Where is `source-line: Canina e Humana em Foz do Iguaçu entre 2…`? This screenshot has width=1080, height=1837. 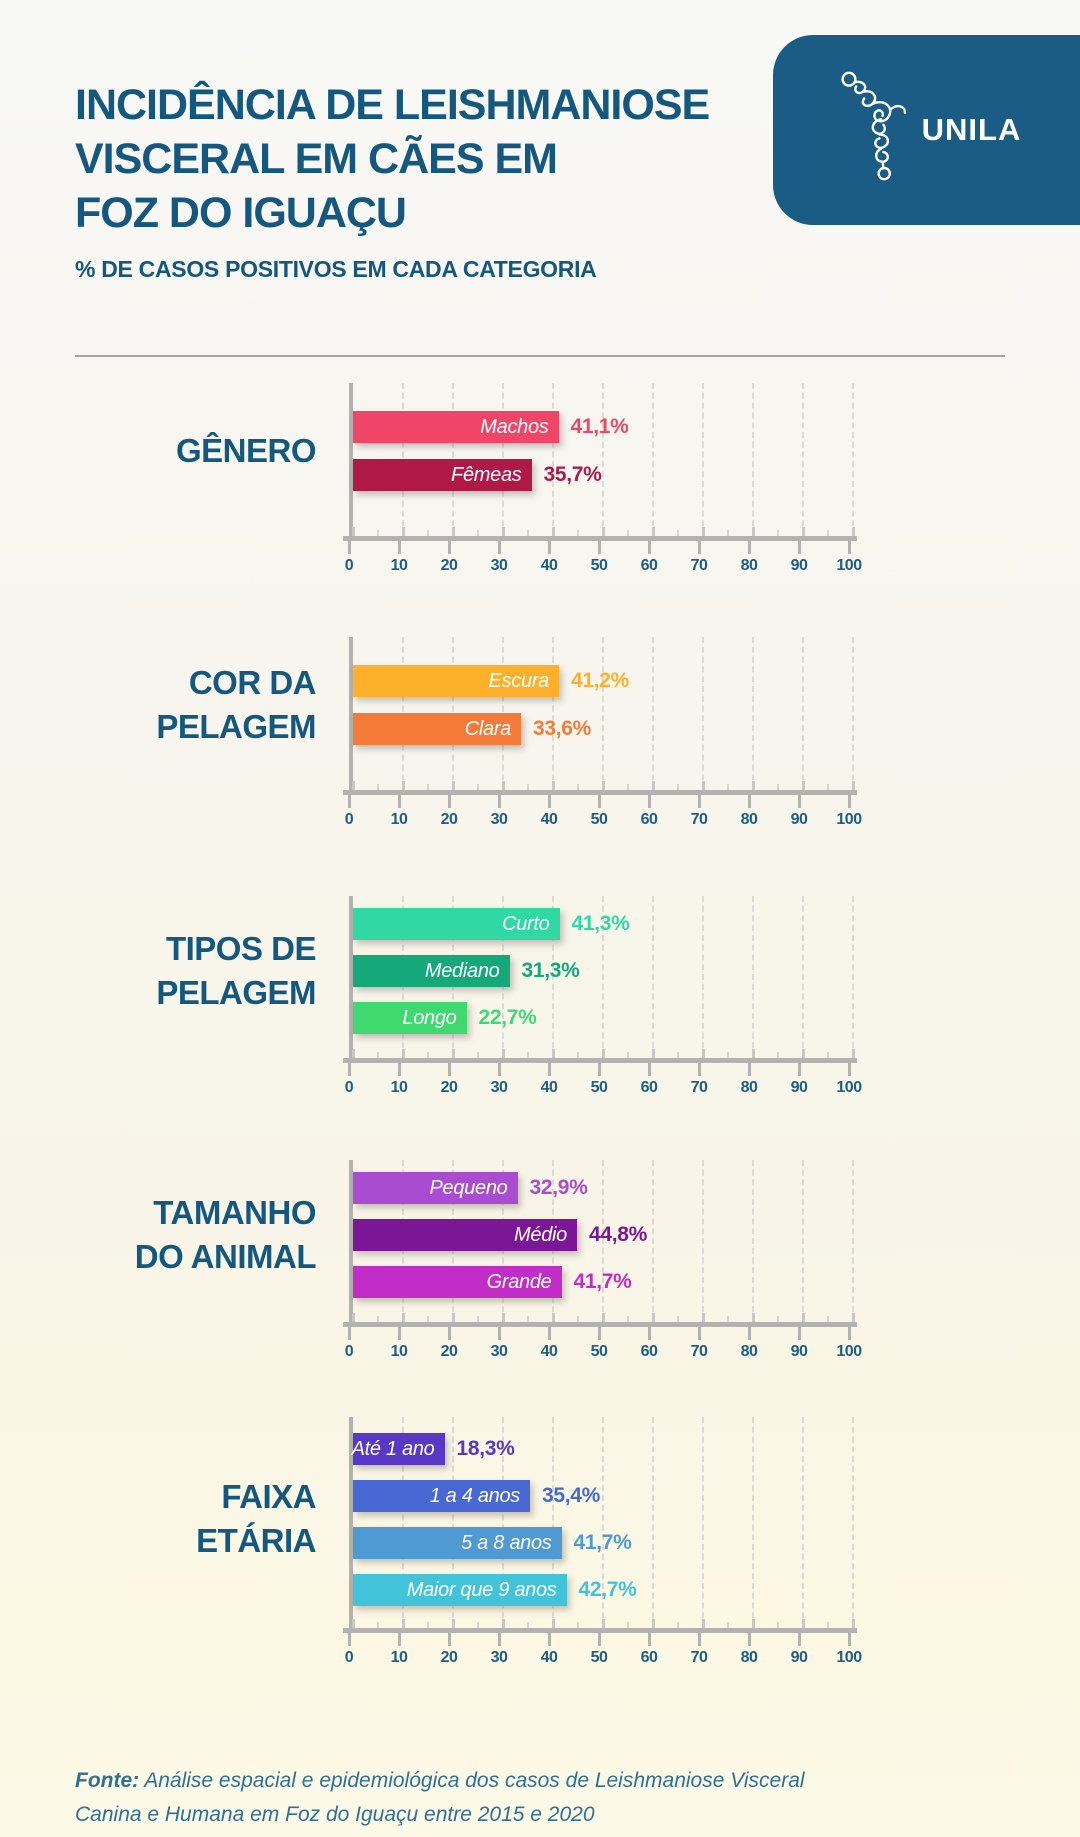
source-line: Canina e Humana em Foz do Iguaçu entre 2… is located at coordinates (335, 1814).